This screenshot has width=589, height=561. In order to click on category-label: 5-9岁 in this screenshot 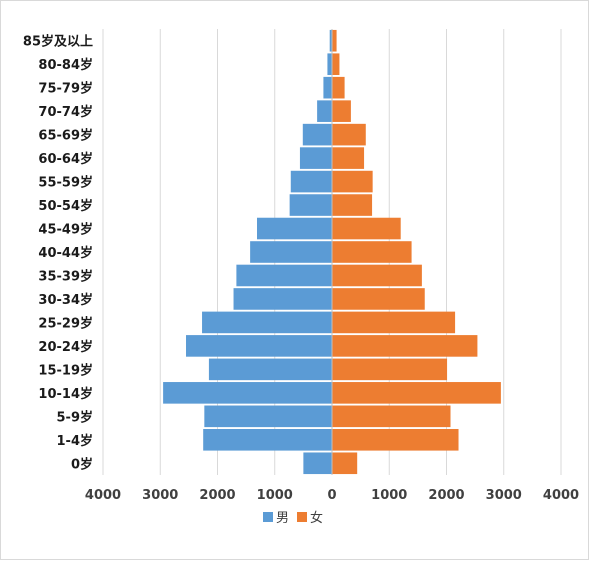, I will do `click(75, 417)`.